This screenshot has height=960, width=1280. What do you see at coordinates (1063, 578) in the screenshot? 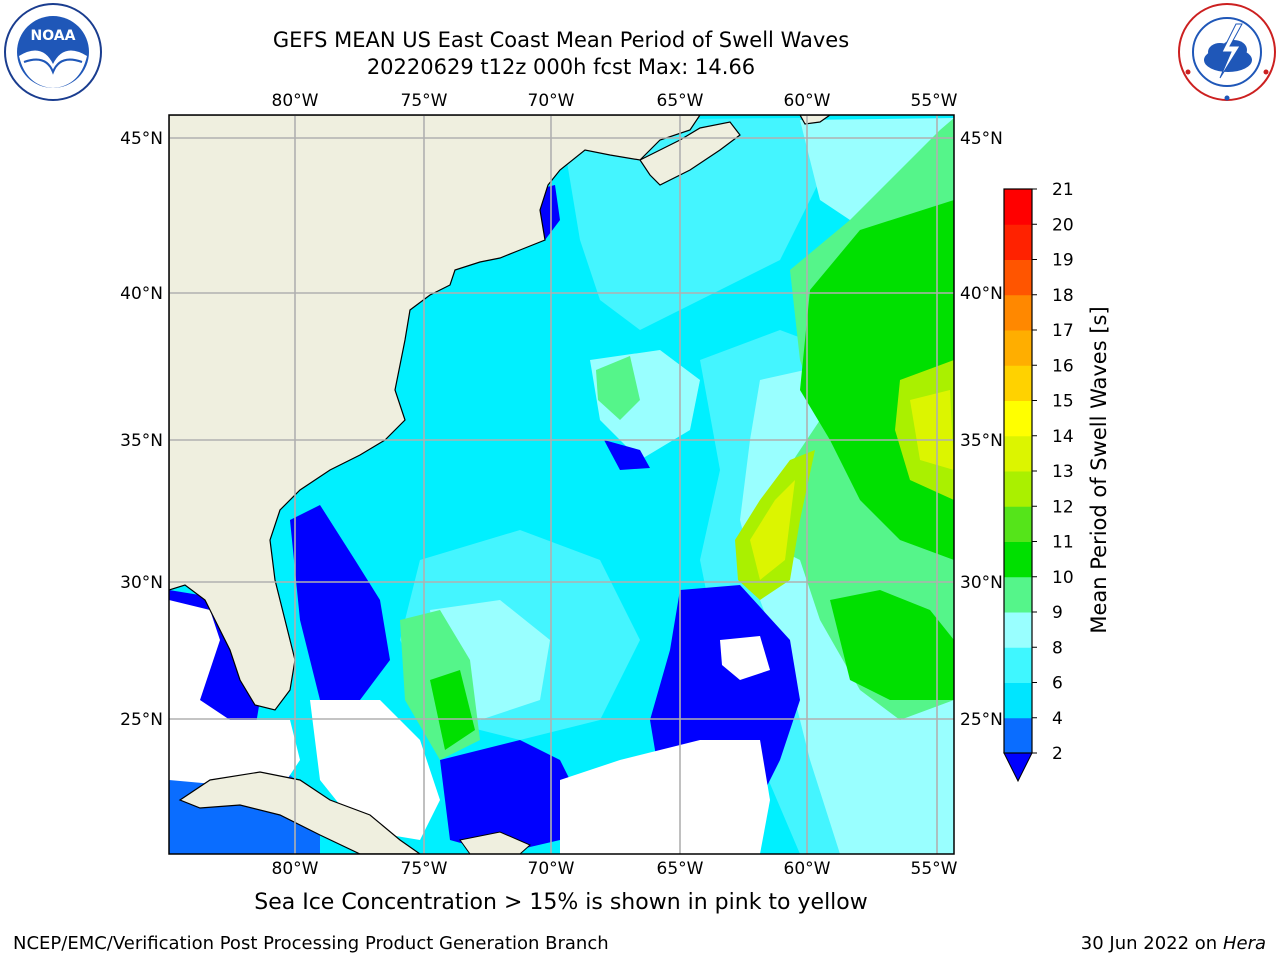
I see `colorbar-tick-label: 10` at bounding box center [1063, 578].